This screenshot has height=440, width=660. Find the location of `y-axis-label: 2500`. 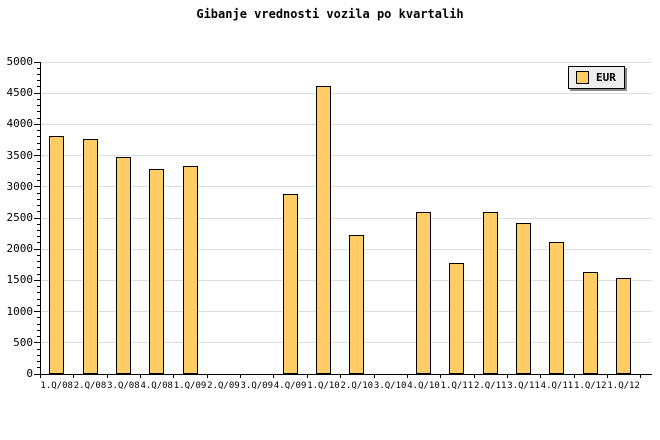

y-axis-label: 2500 is located at coordinates (20, 217).